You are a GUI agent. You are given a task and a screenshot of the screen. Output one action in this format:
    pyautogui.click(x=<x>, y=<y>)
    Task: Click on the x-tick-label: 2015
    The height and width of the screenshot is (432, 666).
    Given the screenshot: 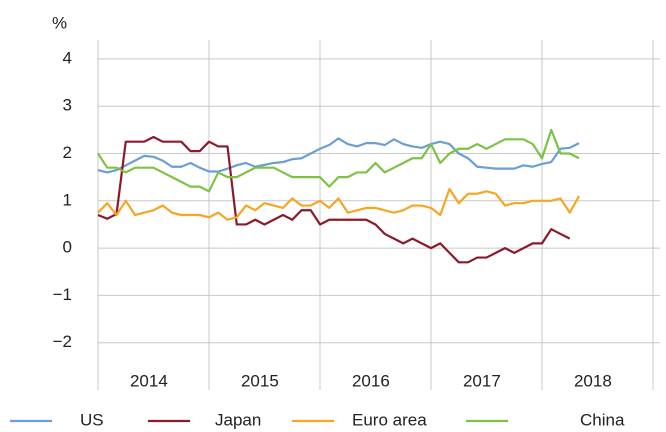 What is the action you would take?
    pyautogui.click(x=260, y=380)
    